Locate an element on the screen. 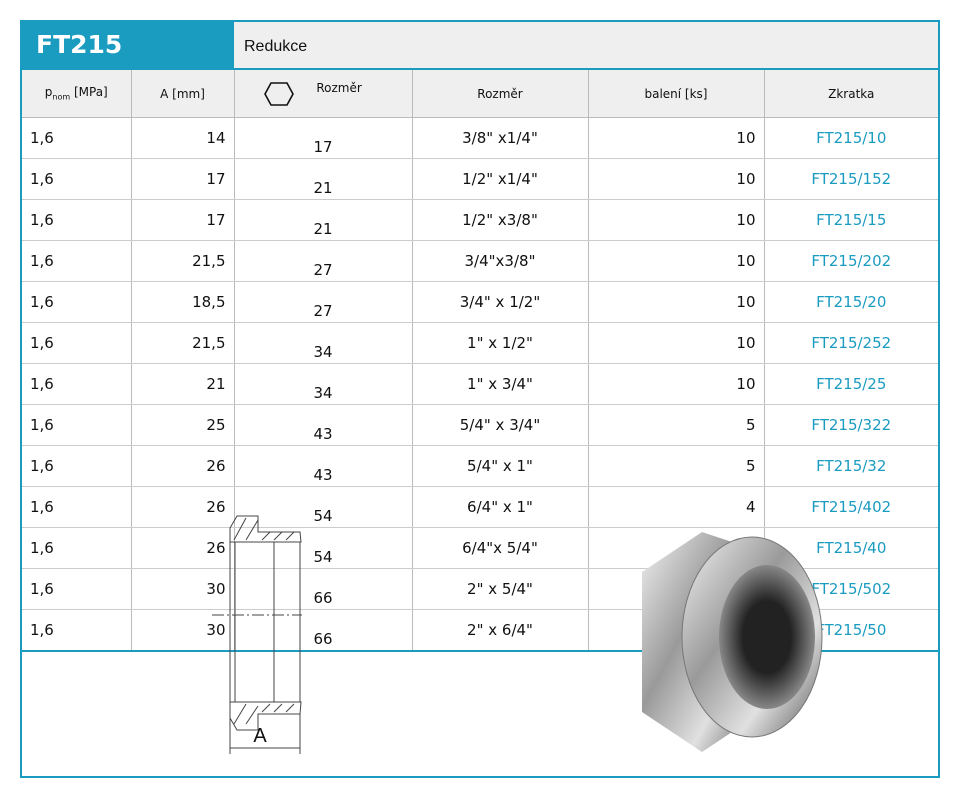 The width and height of the screenshot is (960, 798). col-pressure: pnom [MPa] is located at coordinates (77, 94).